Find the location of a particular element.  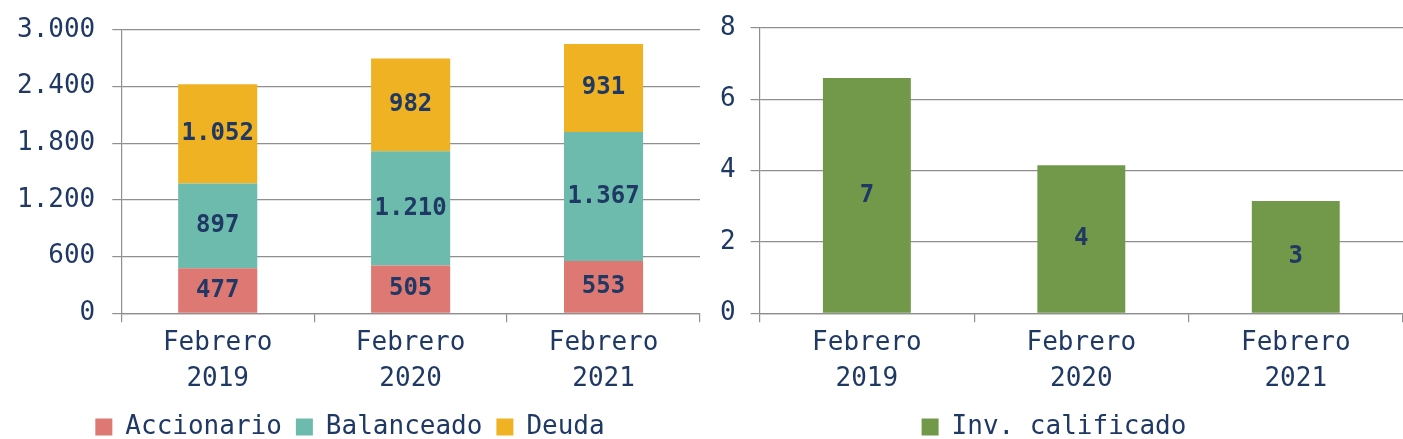

y-tick-label: 600 is located at coordinates (72, 254).